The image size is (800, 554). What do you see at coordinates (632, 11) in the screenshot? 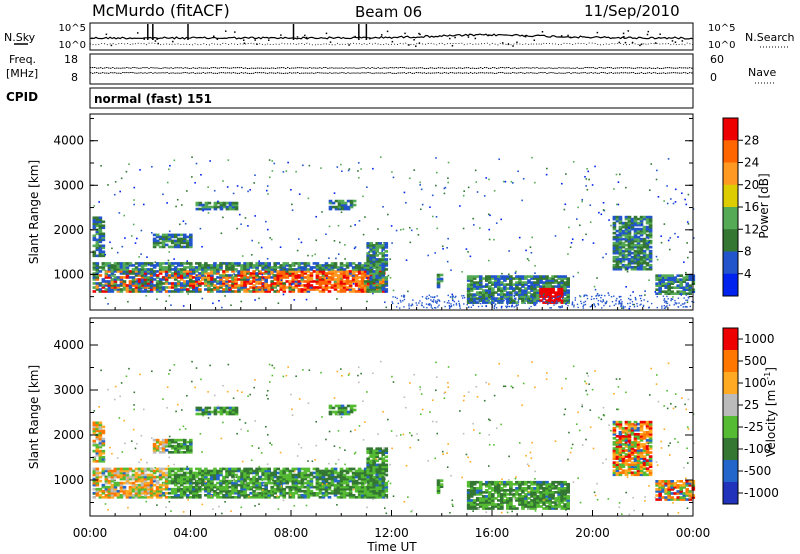
I see `date-label: 11/Sep/2010` at bounding box center [632, 11].